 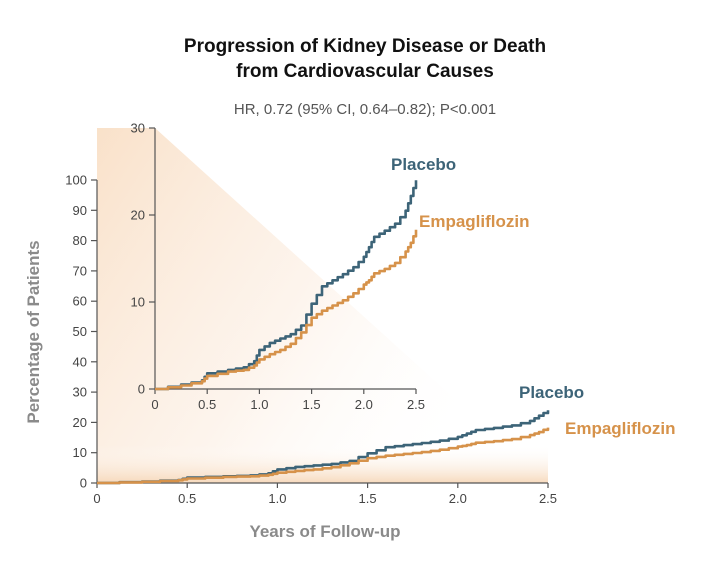 I want to click on y-axis-title: Percentage of Patients, so click(x=33, y=331).